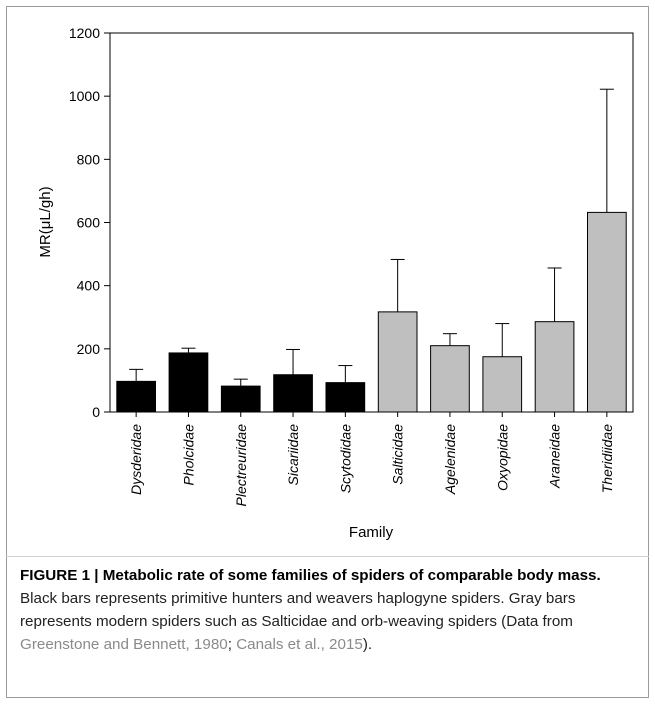 The image size is (655, 704). What do you see at coordinates (502, 457) in the screenshot?
I see `x-tick-label-oxyopidae: Oxyopidae` at bounding box center [502, 457].